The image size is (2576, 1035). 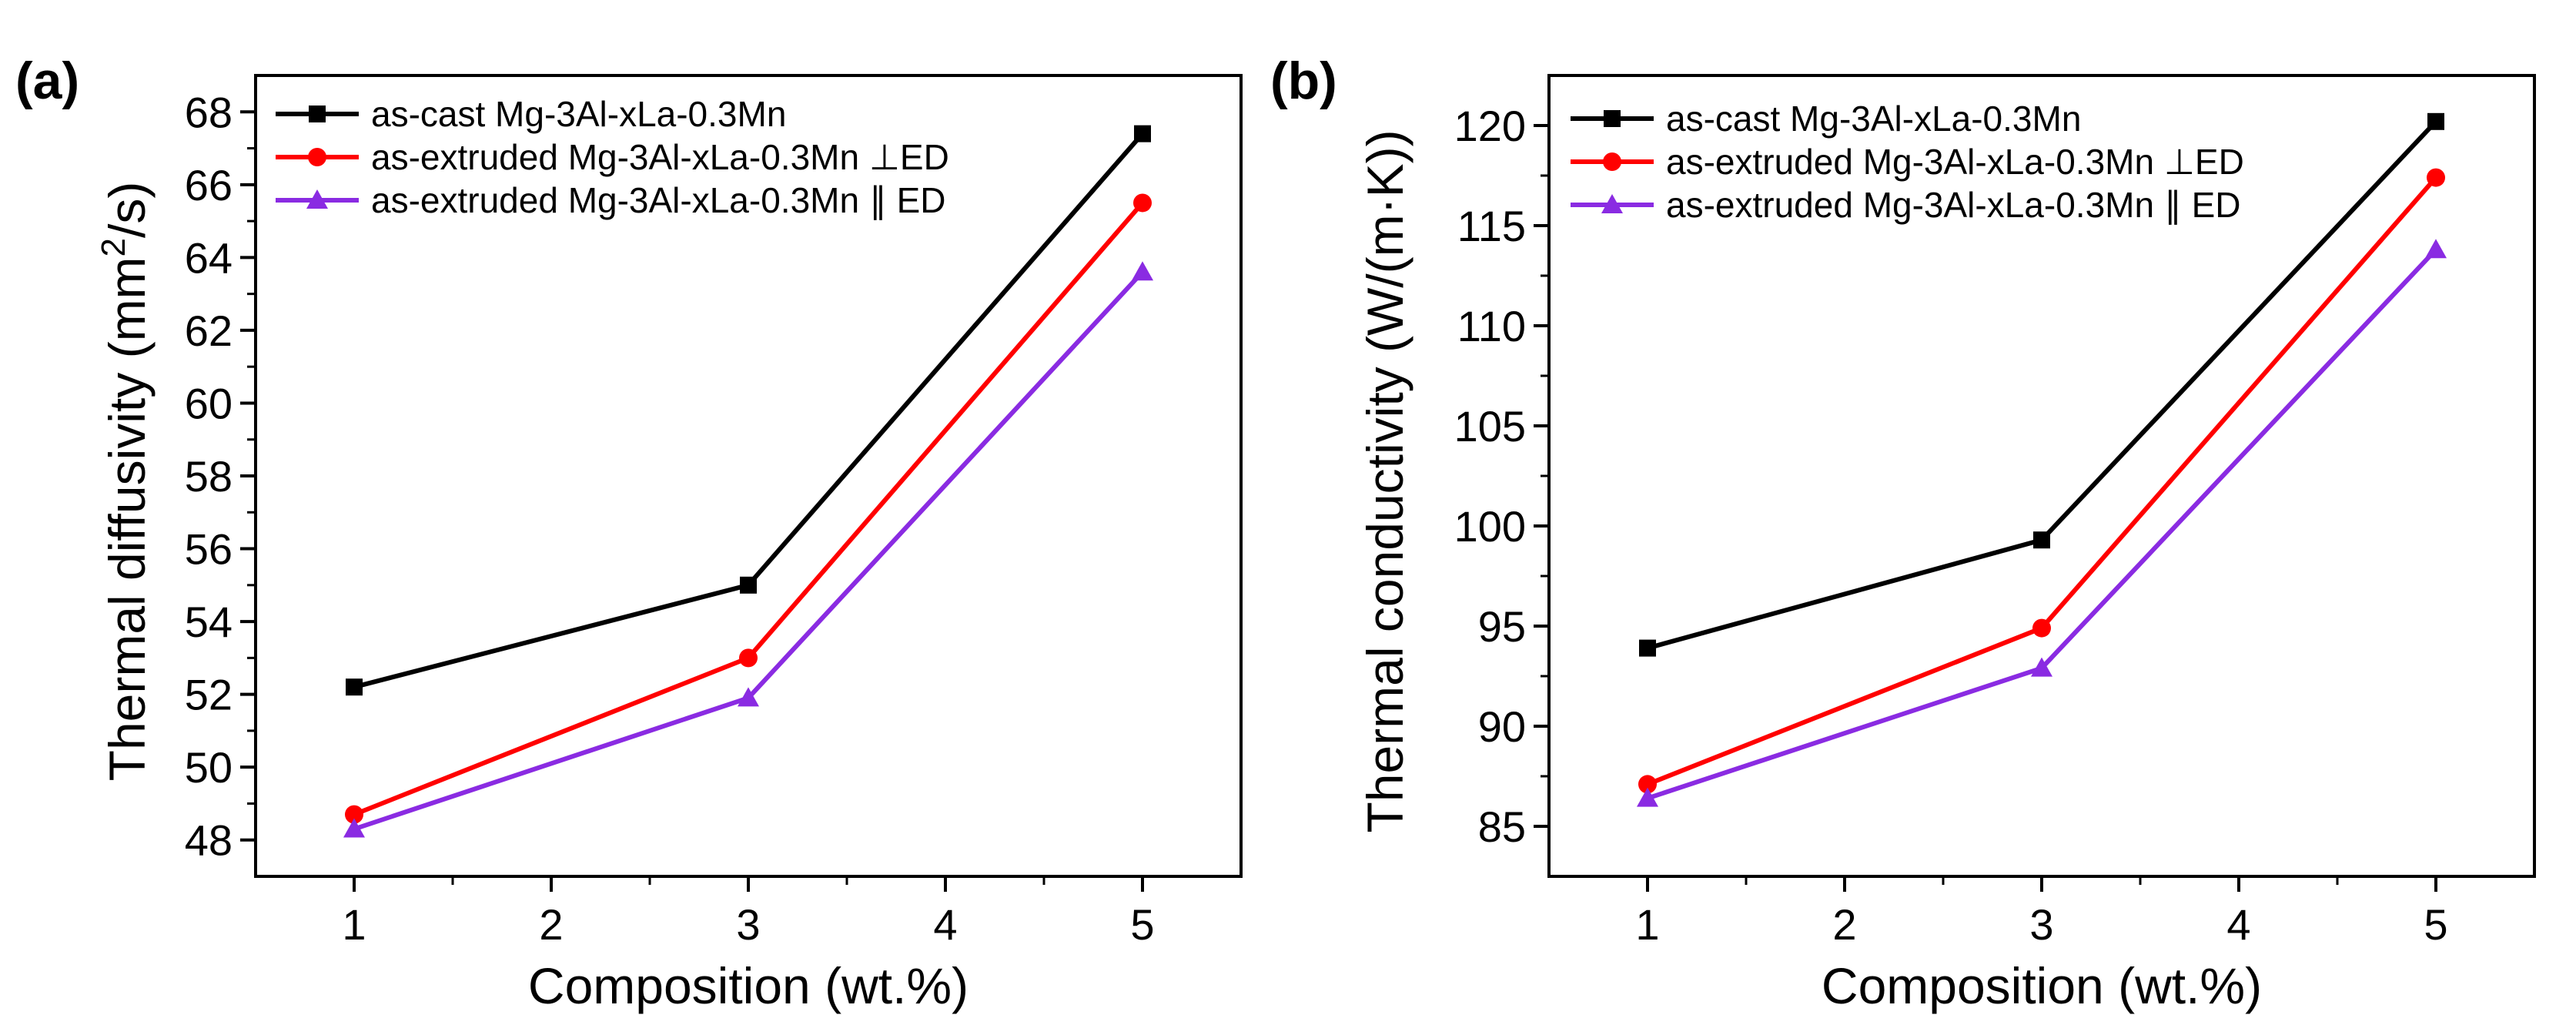 What do you see at coordinates (1874, 119) in the screenshot?
I see `panel-b-legend-label-1: as-cast Mg-3Al-xLa-0.3Mn` at bounding box center [1874, 119].